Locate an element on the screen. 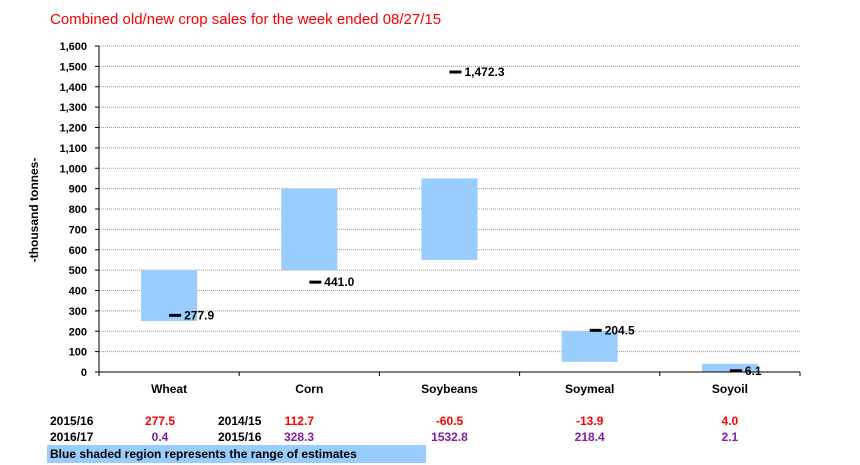 This screenshot has height=465, width=860. table-value: 112.7 is located at coordinates (300, 421).